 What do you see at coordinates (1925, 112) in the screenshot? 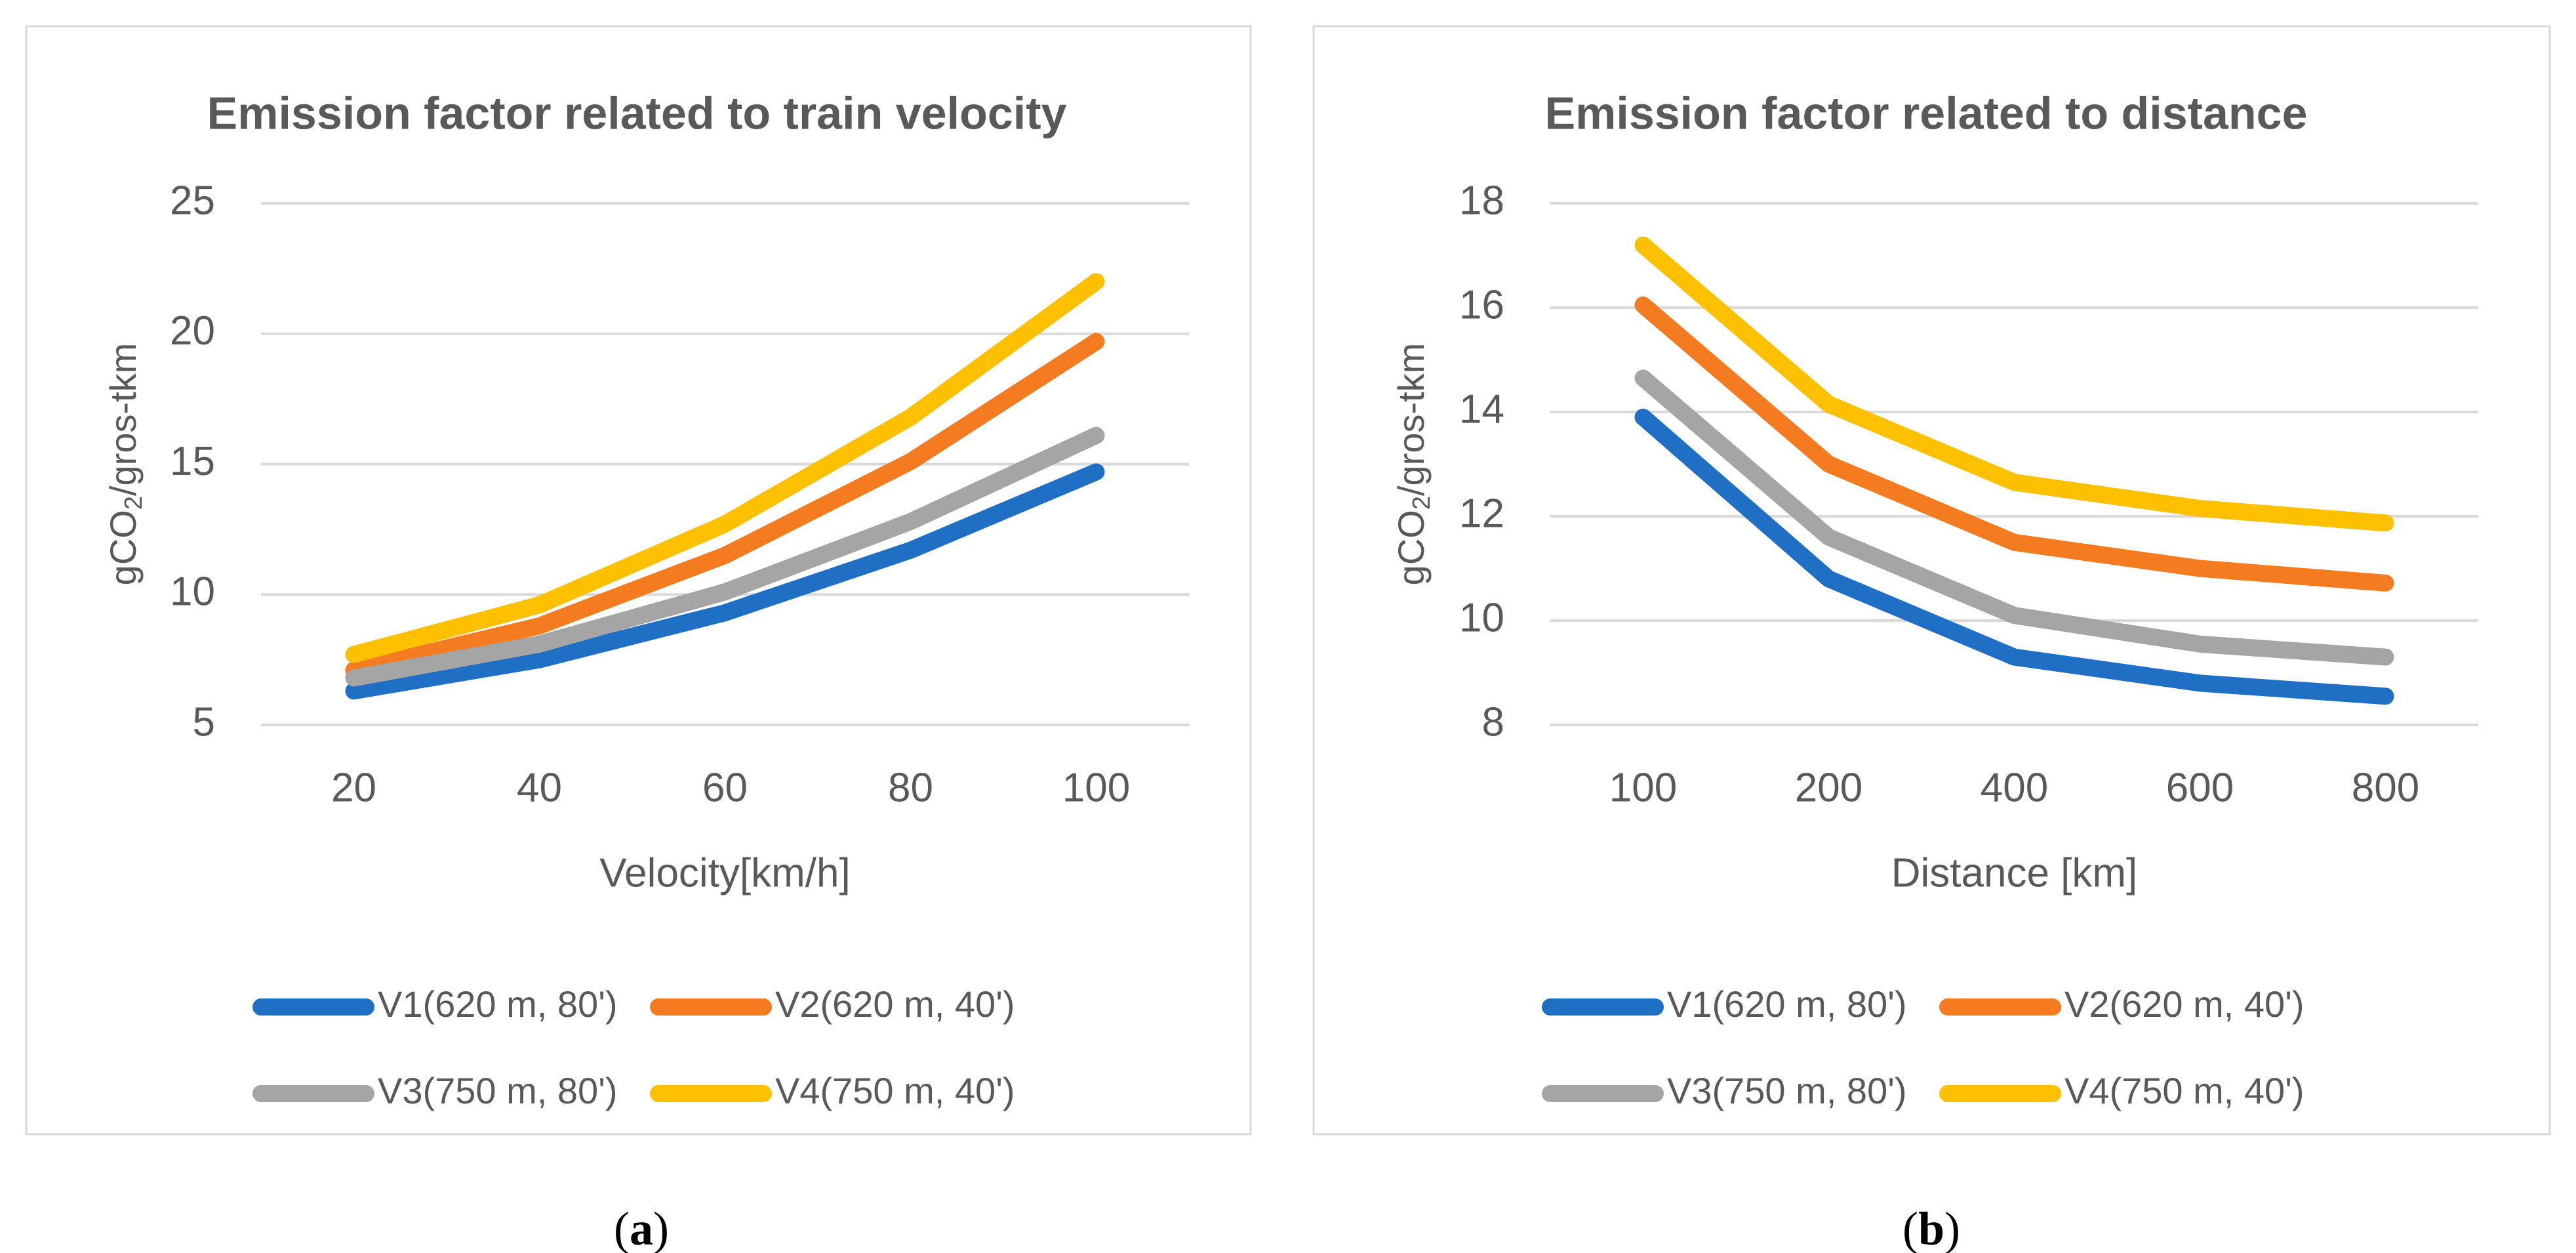
I see `chart-title: Emission factor related to distance` at bounding box center [1925, 112].